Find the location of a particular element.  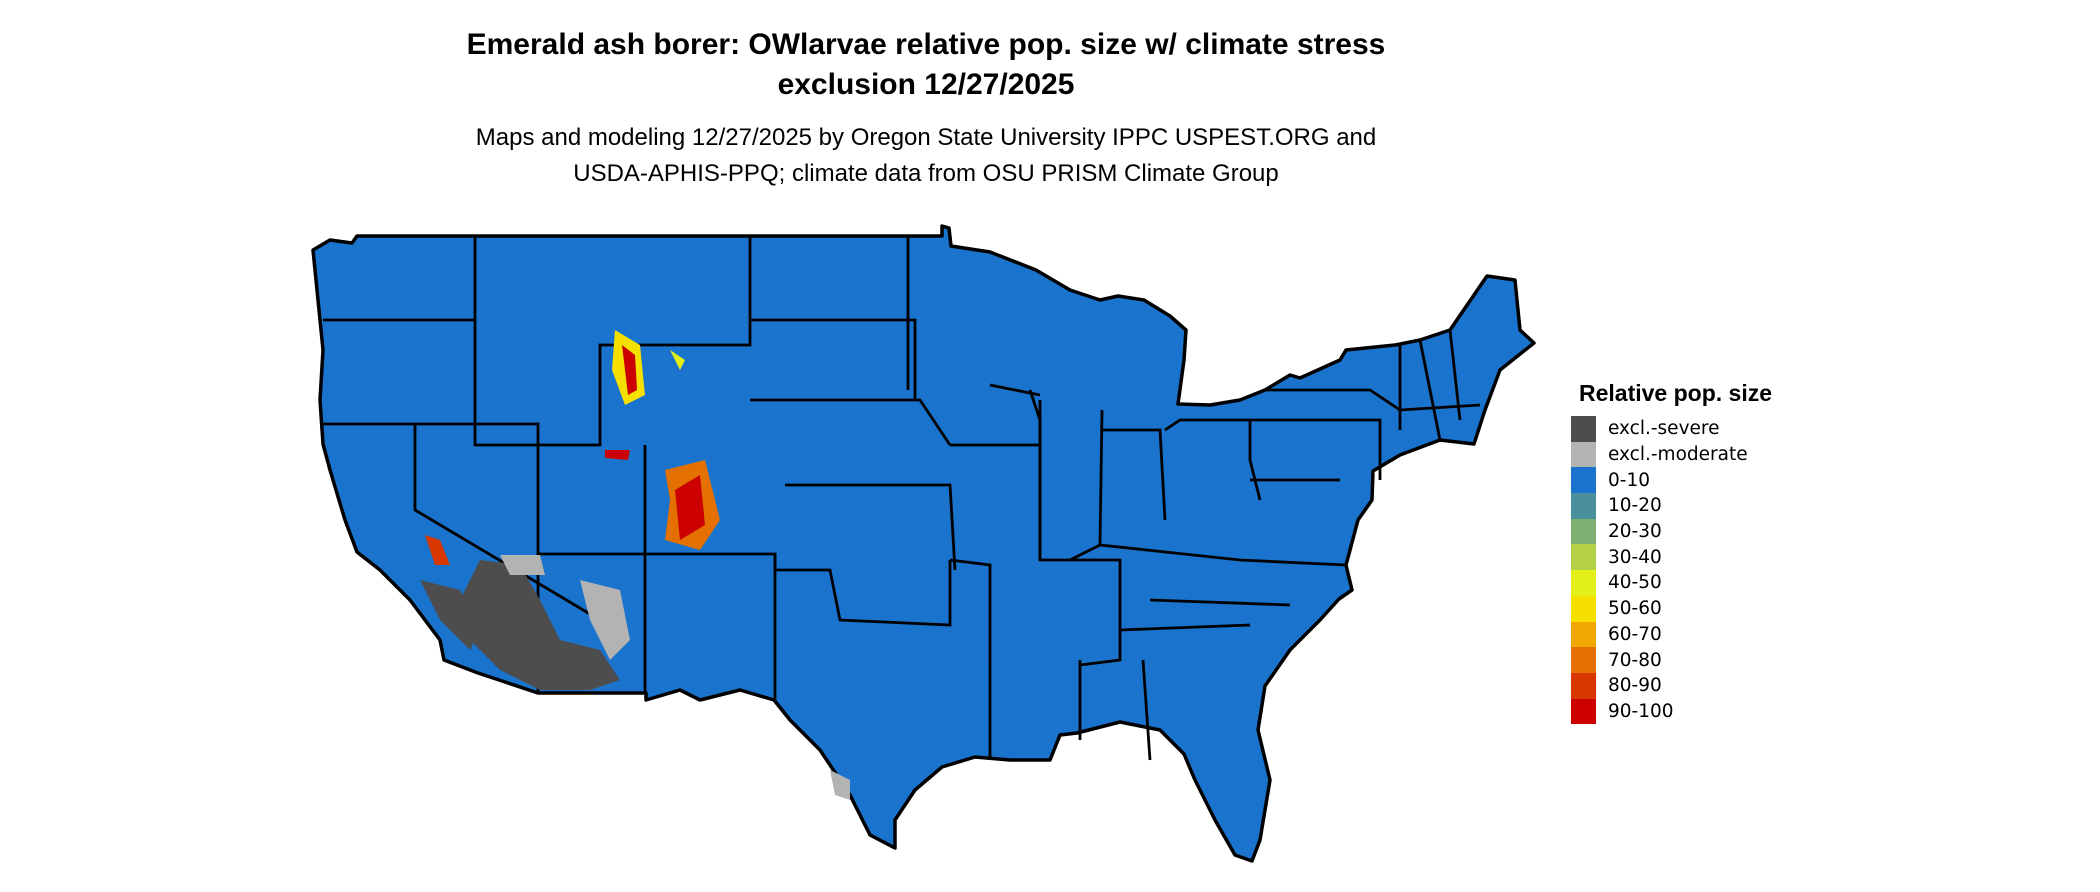

legend-item: 10-20 is located at coordinates (1671, 506).